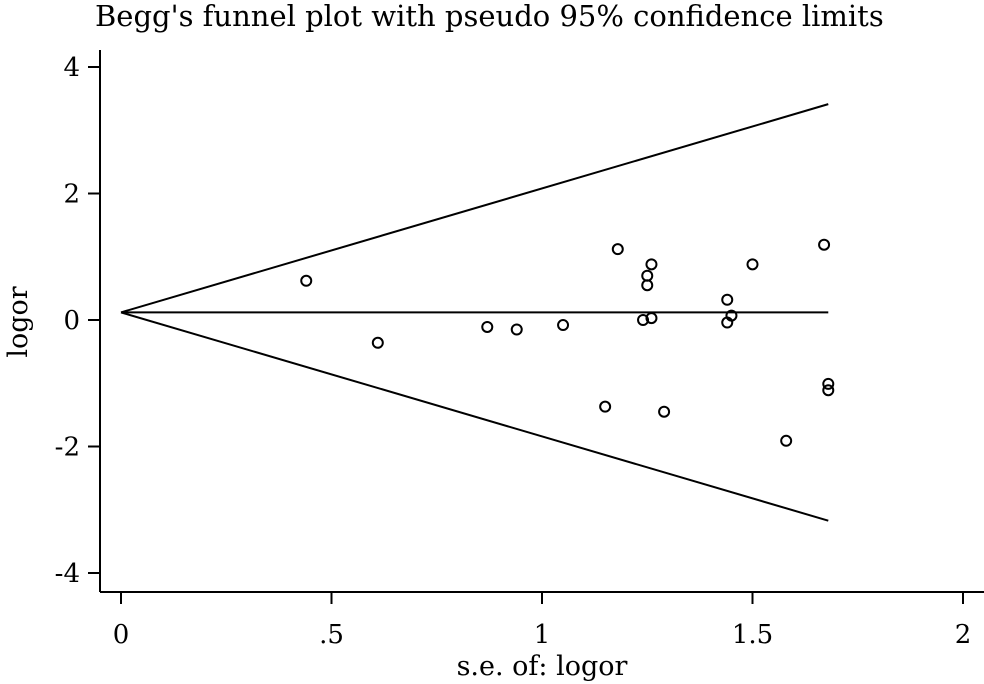 This screenshot has height=684, width=984. Describe the element at coordinates (71, 321) in the screenshot. I see `y-tick-label-2: 0` at that location.